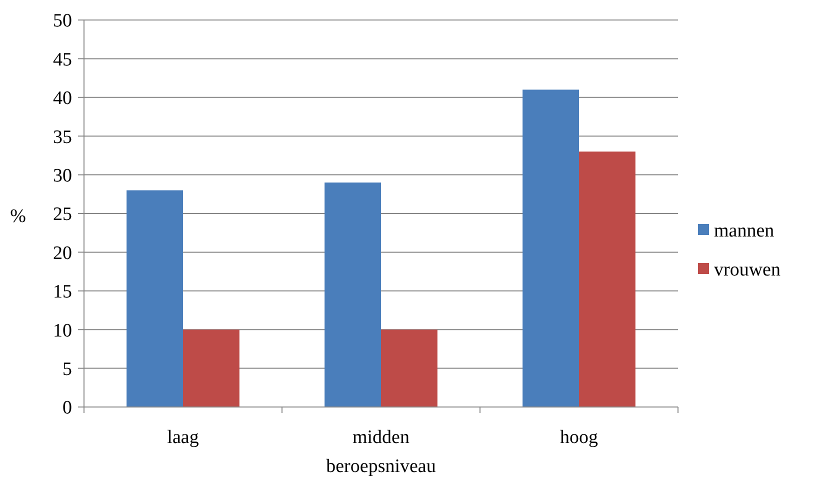 This screenshot has width=816, height=484. What do you see at coordinates (62, 21) in the screenshot?
I see `y-tick-label: 50` at bounding box center [62, 21].